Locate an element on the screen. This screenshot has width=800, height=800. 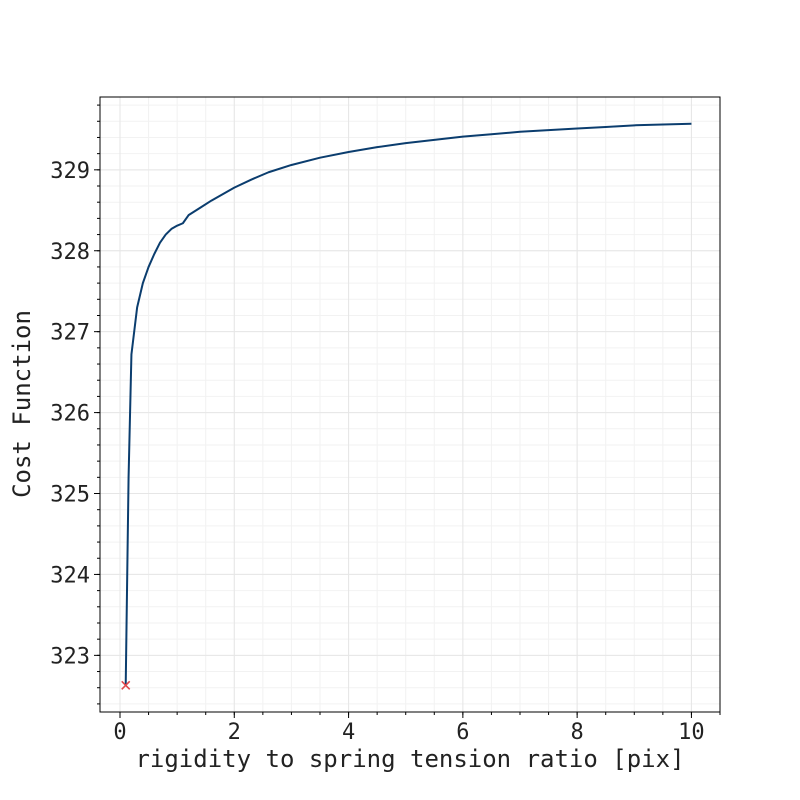
y-tick-label: 329 is located at coordinates (70, 171).